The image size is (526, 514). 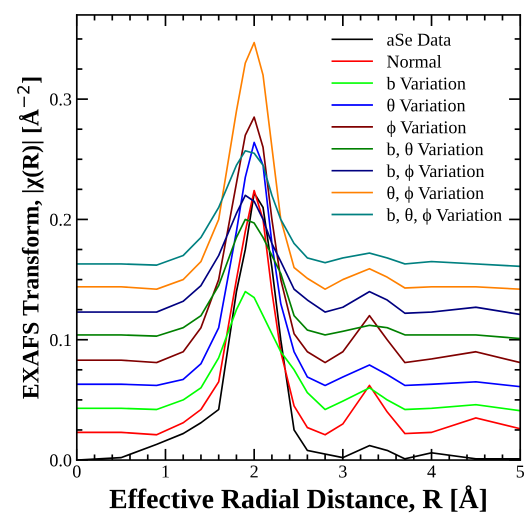 I want to click on legend-label: ϕ Variation, so click(x=426, y=129).